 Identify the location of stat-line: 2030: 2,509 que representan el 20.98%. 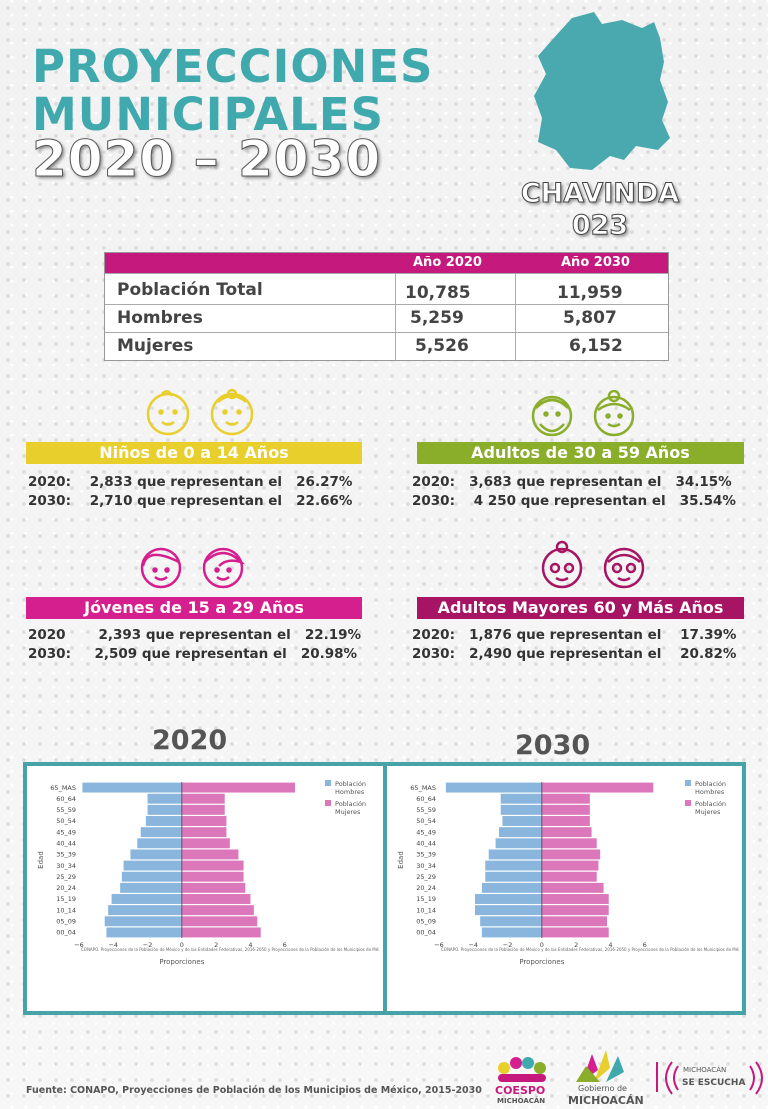
(193, 654).